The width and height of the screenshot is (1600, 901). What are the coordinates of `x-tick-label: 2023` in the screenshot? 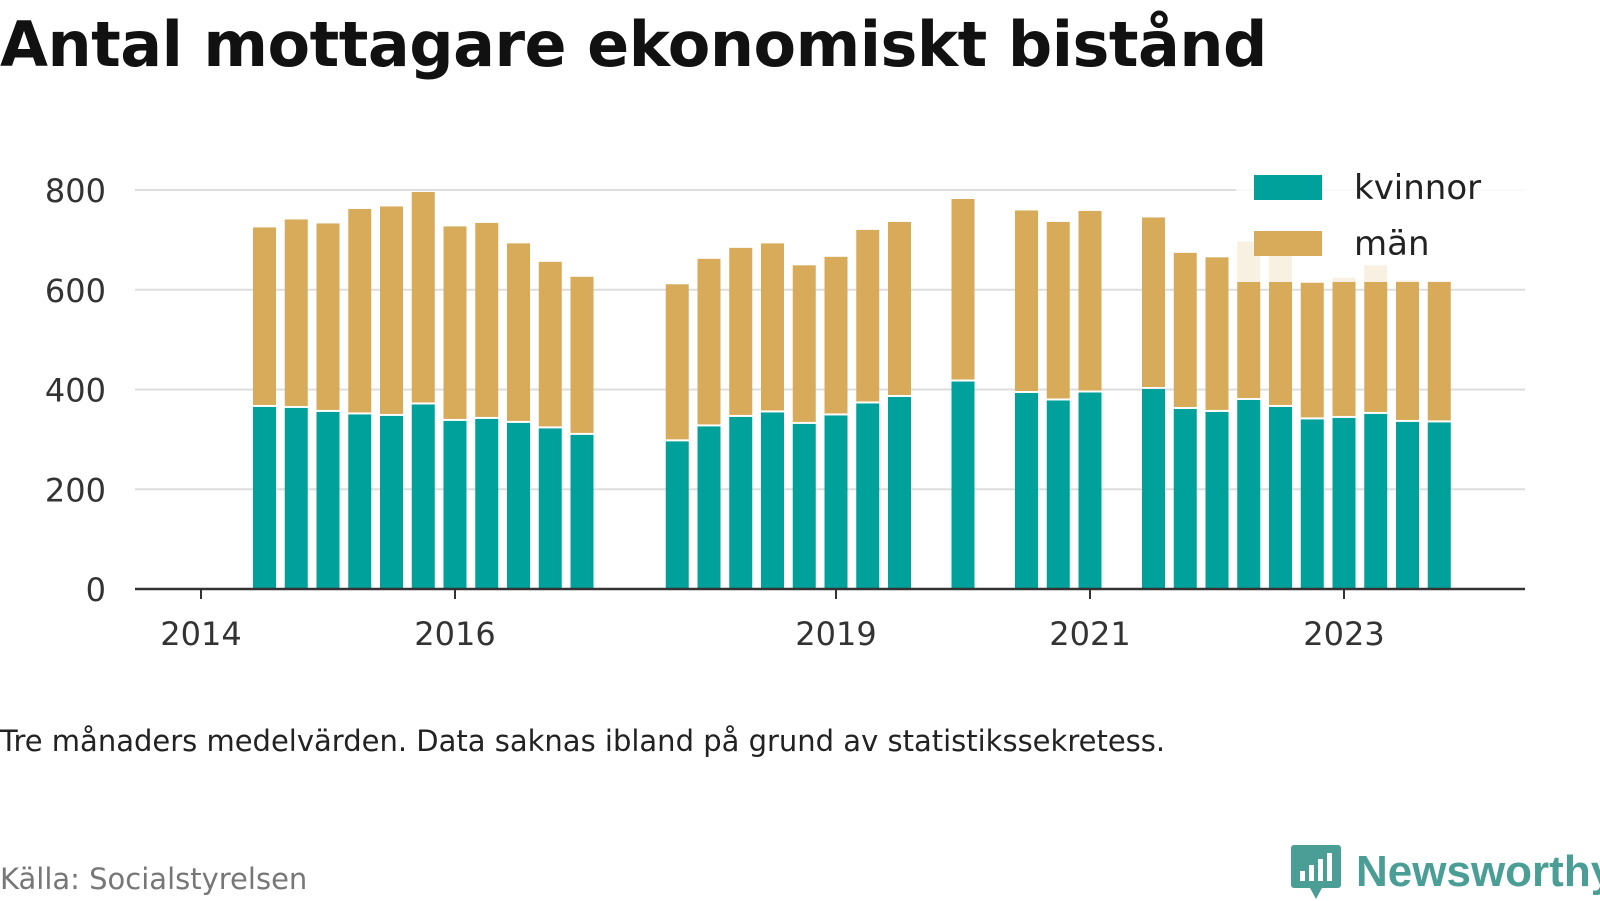 It's located at (1343, 634).